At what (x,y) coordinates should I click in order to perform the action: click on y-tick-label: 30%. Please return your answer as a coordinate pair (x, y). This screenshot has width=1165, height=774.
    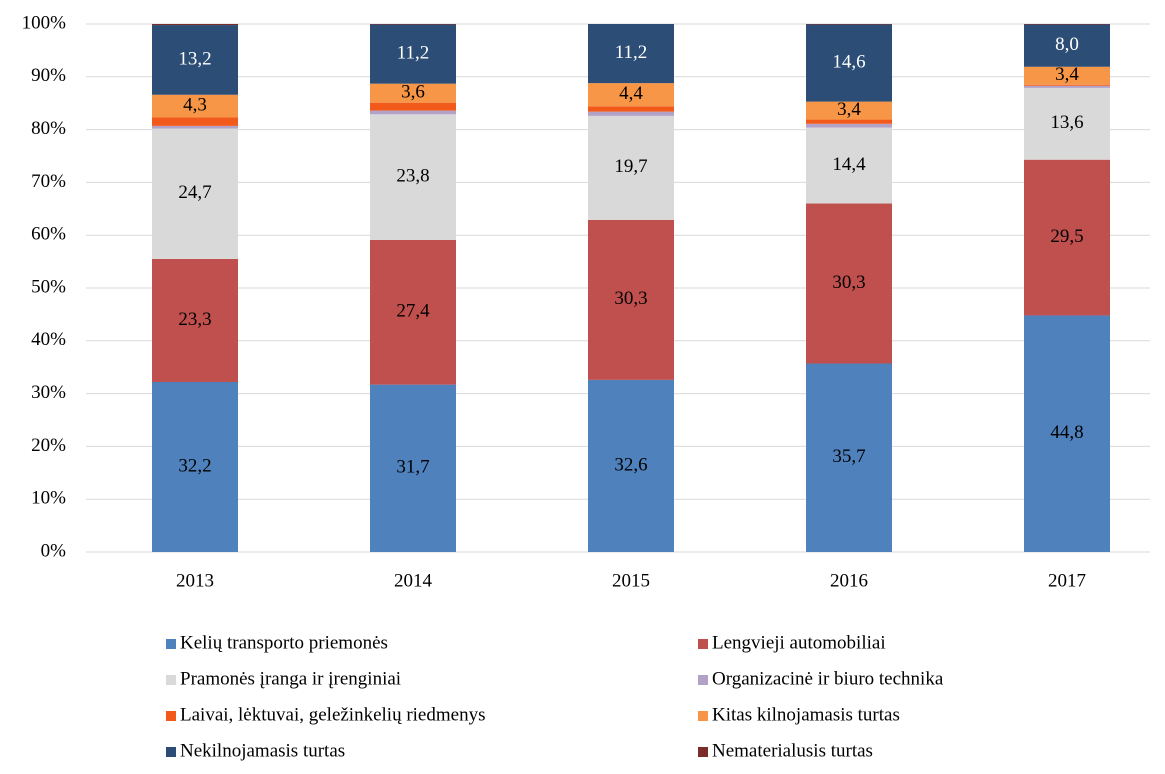
    Looking at the image, I should click on (48, 392).